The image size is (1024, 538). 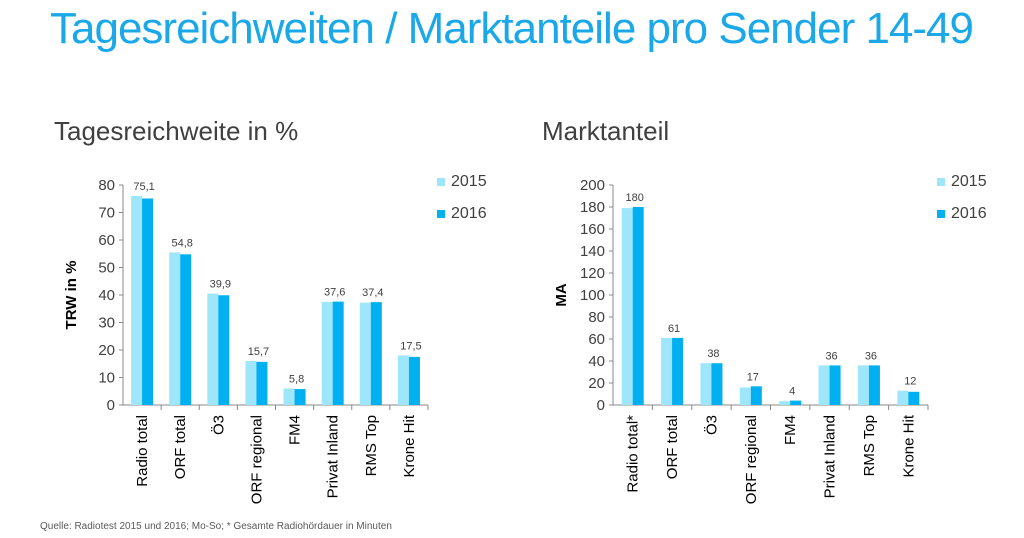 I want to click on data-label: 37,6, so click(x=334, y=293).